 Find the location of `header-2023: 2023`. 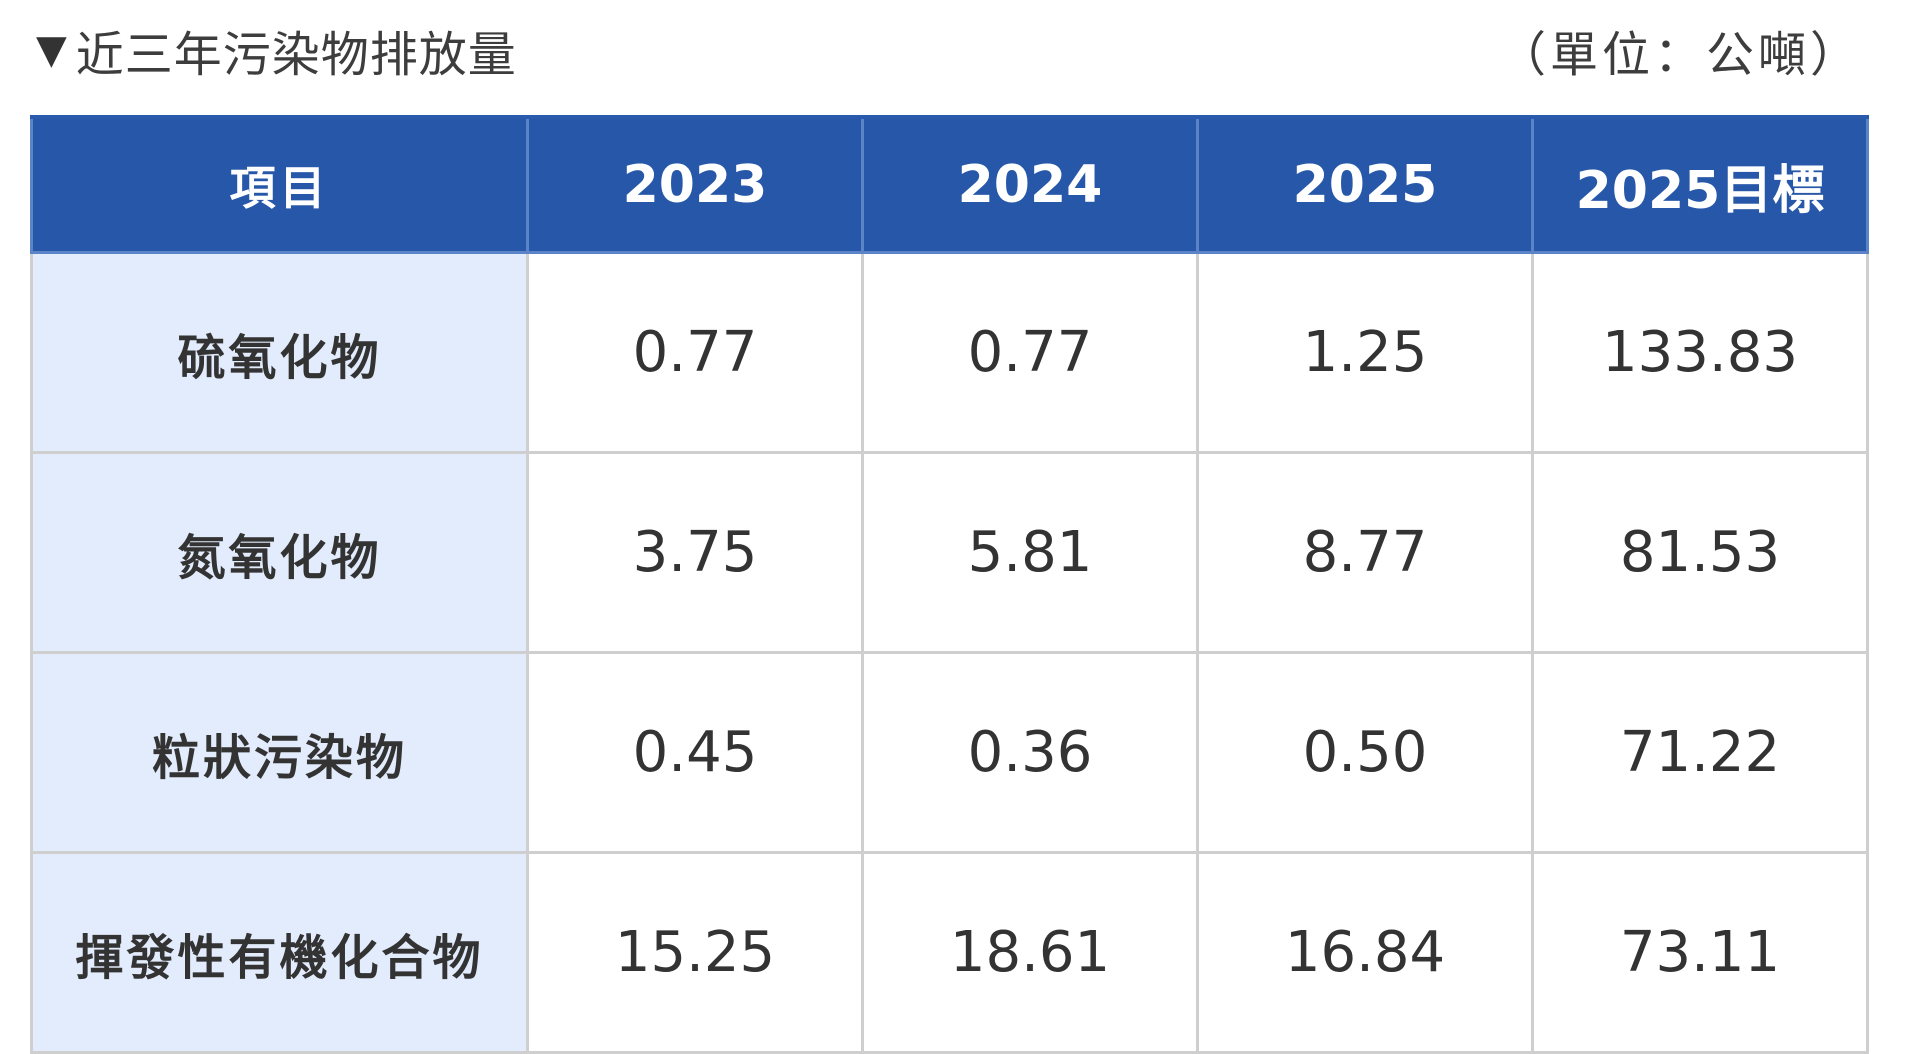

header-2023: 2023 is located at coordinates (695, 184).